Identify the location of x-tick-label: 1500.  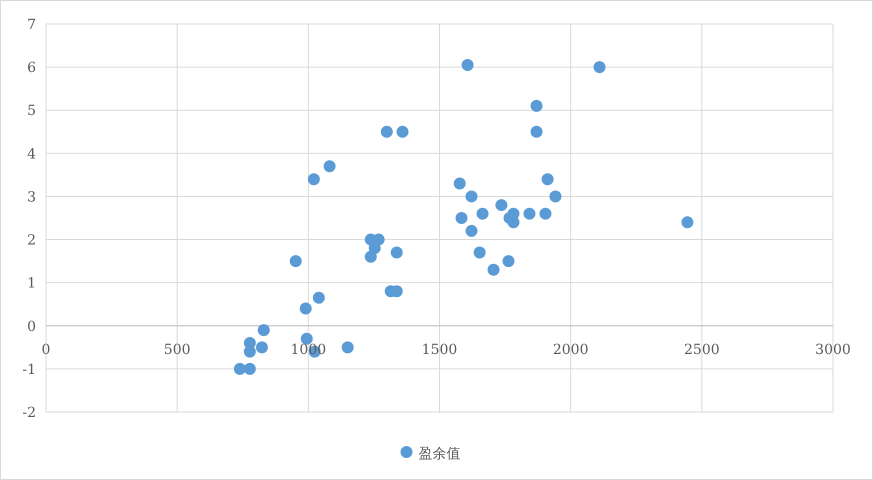
(440, 350).